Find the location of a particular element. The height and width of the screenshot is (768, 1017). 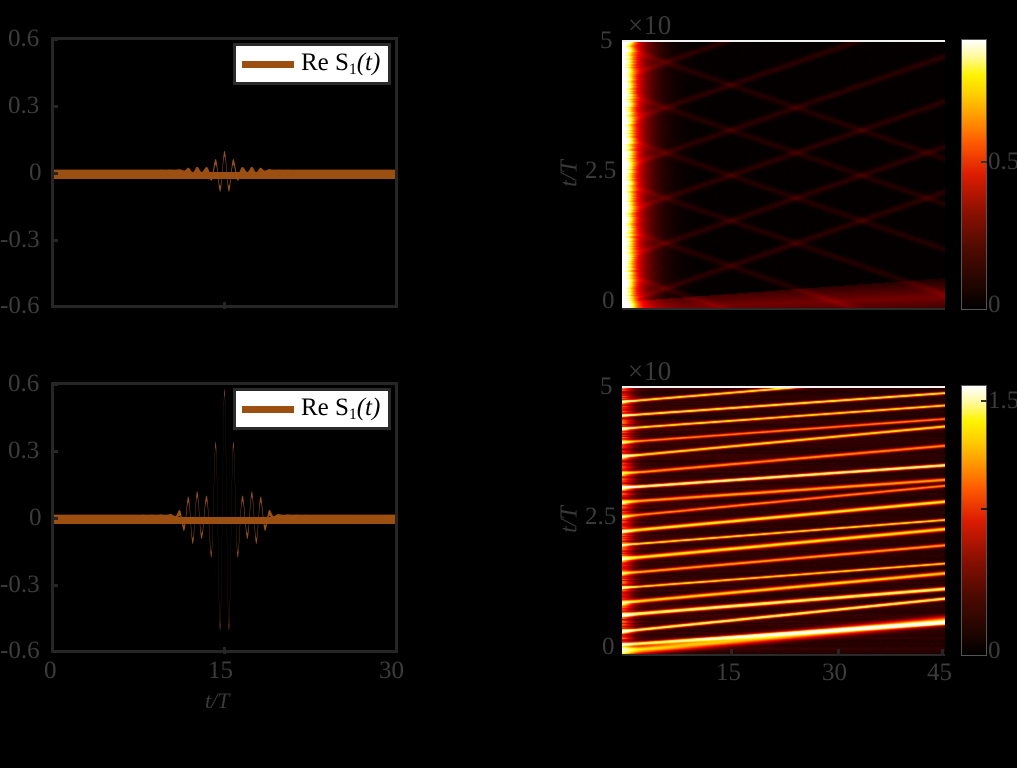

legend-bottom-left: Re S1(t) is located at coordinates (312, 409).